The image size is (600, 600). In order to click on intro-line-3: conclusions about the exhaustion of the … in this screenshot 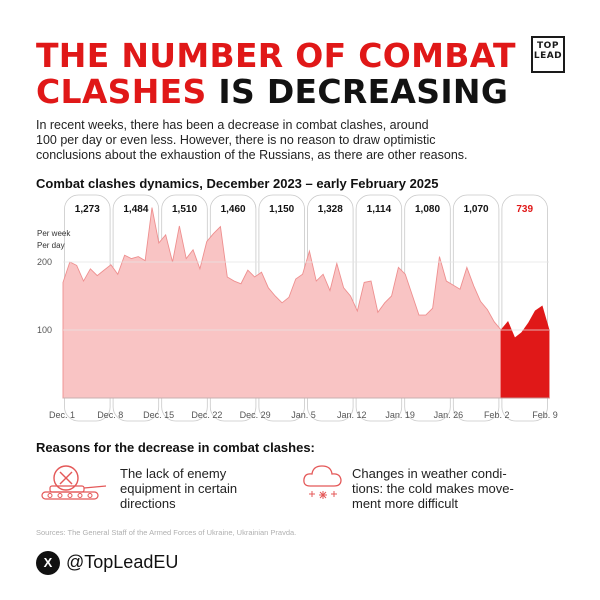, I will do `click(252, 155)`.